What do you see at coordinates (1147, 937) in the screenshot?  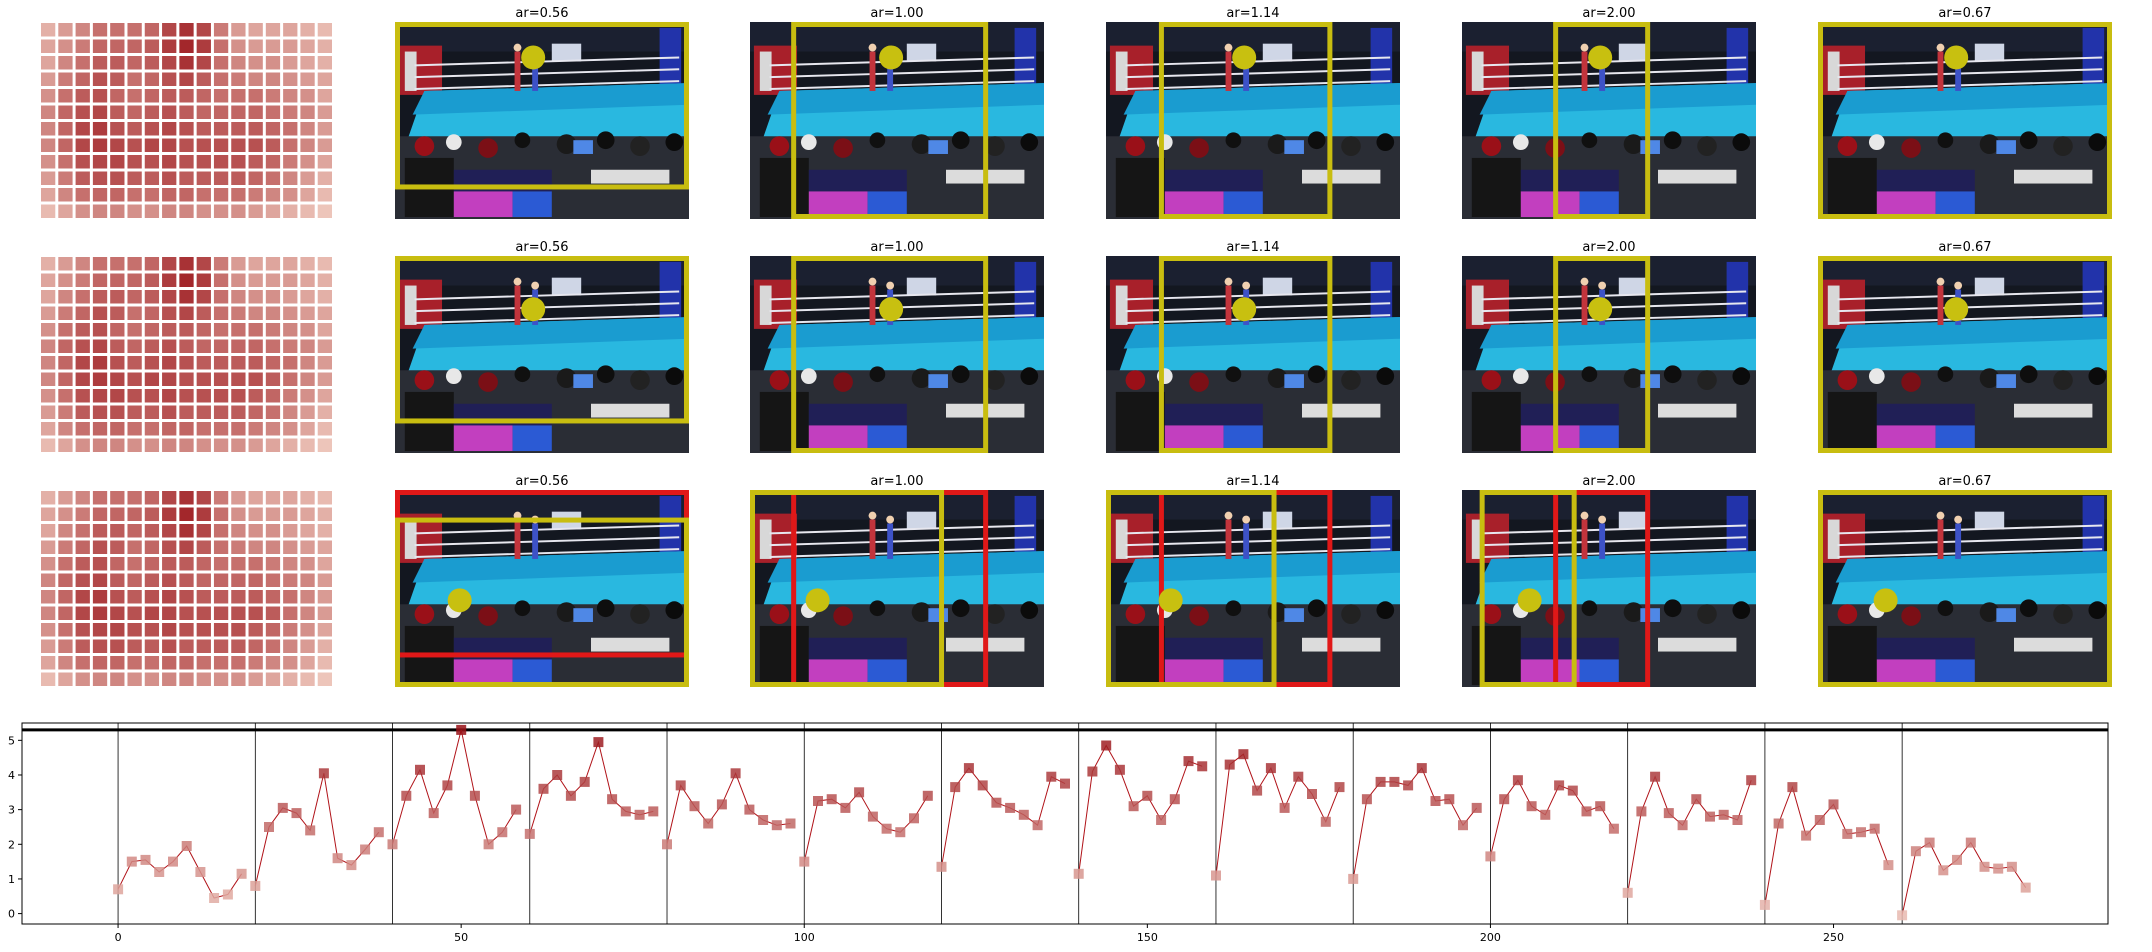 I see `x-tick-label: 150` at bounding box center [1147, 937].